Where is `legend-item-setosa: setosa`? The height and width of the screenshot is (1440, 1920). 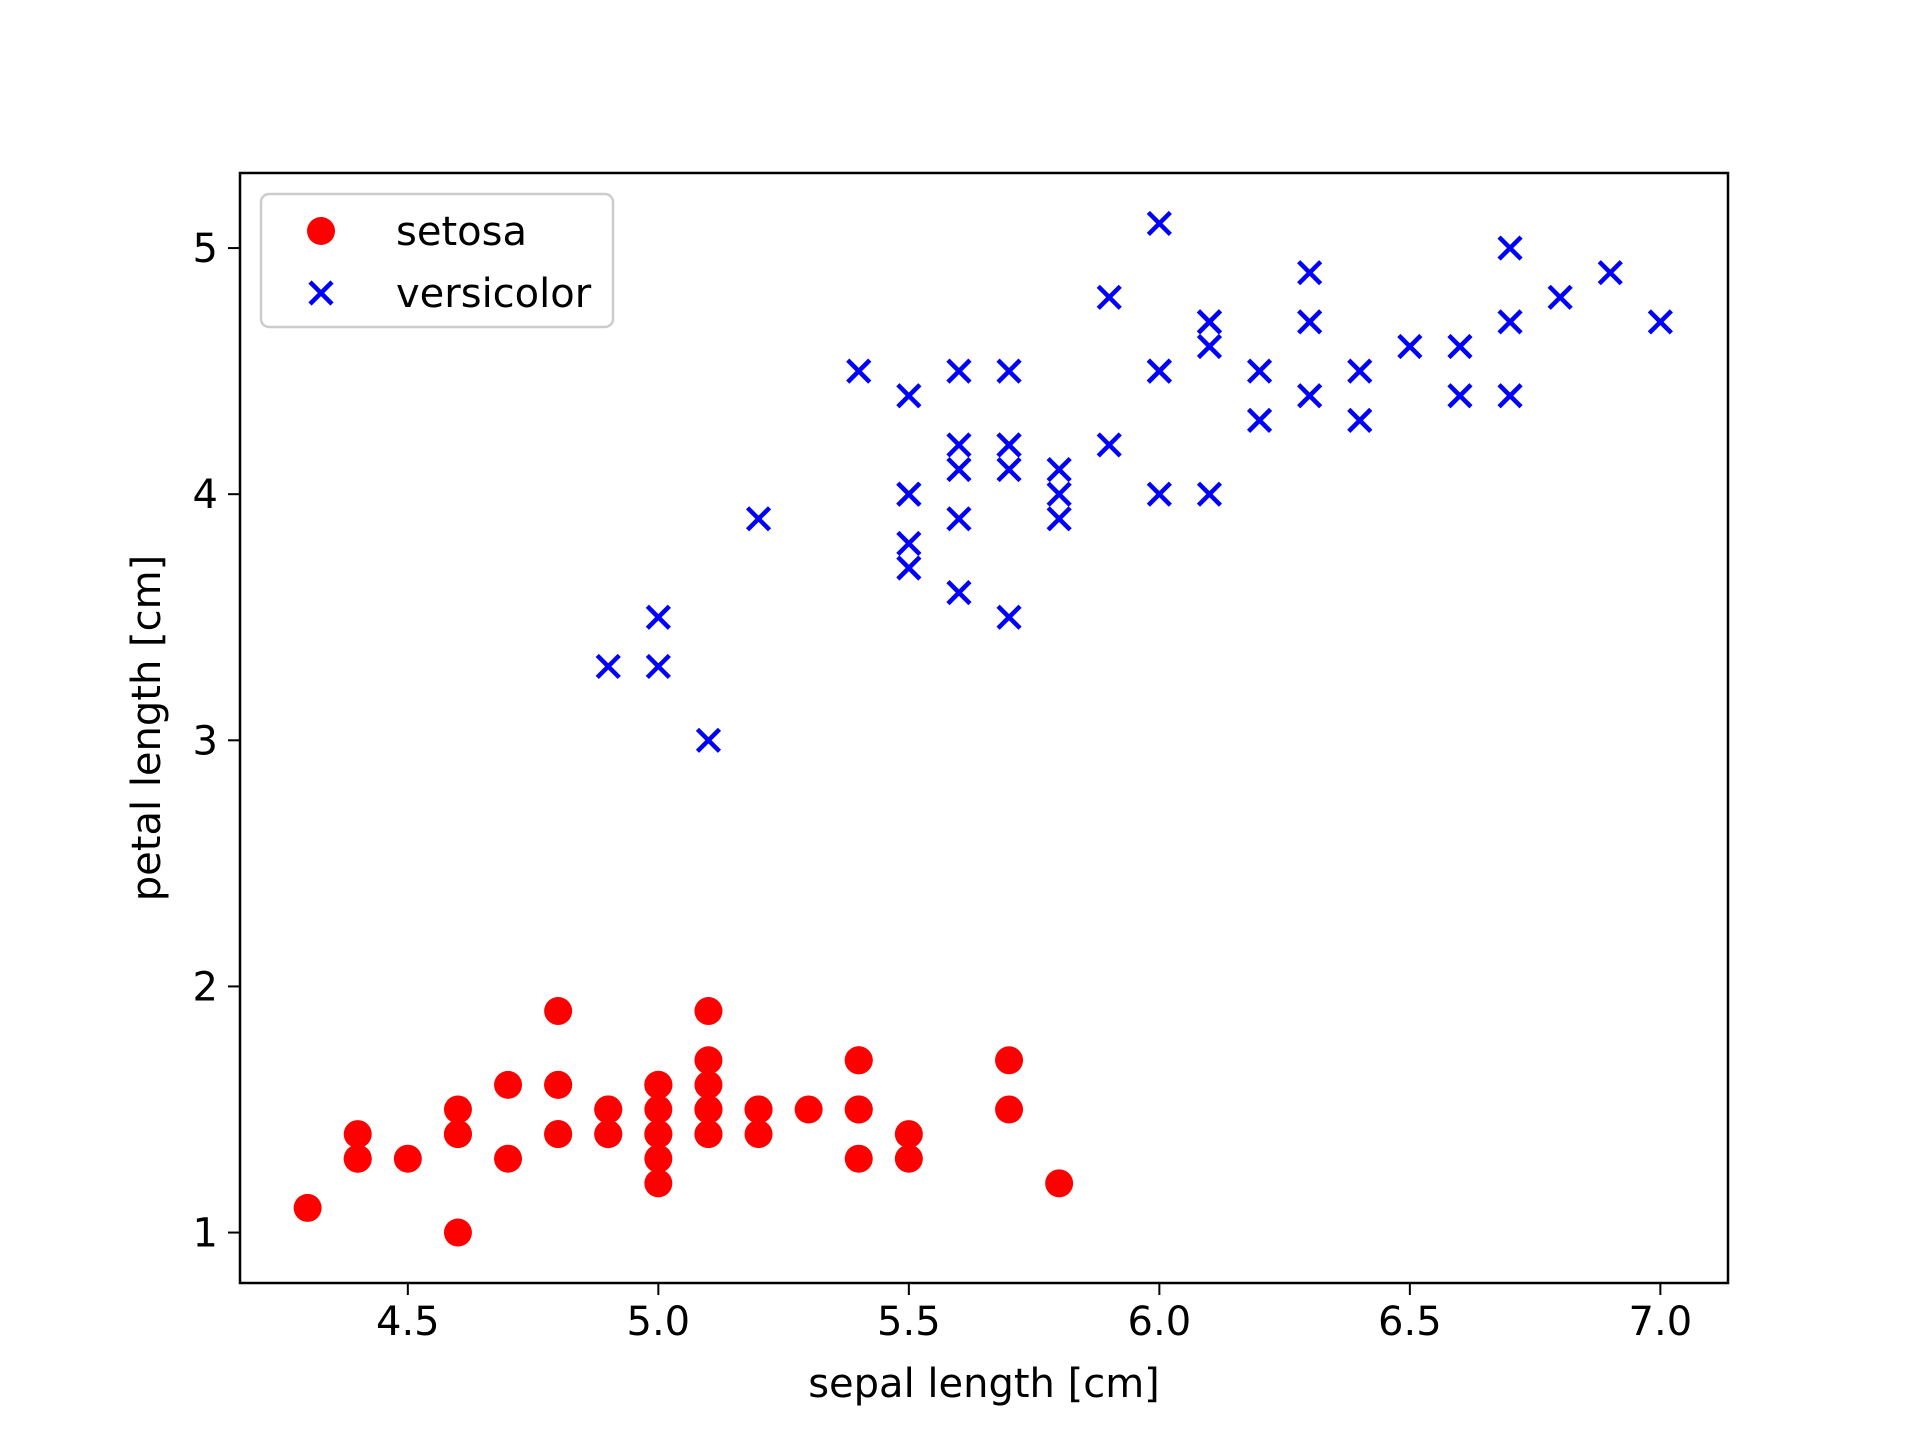
legend-item-setosa: setosa is located at coordinates (417, 232).